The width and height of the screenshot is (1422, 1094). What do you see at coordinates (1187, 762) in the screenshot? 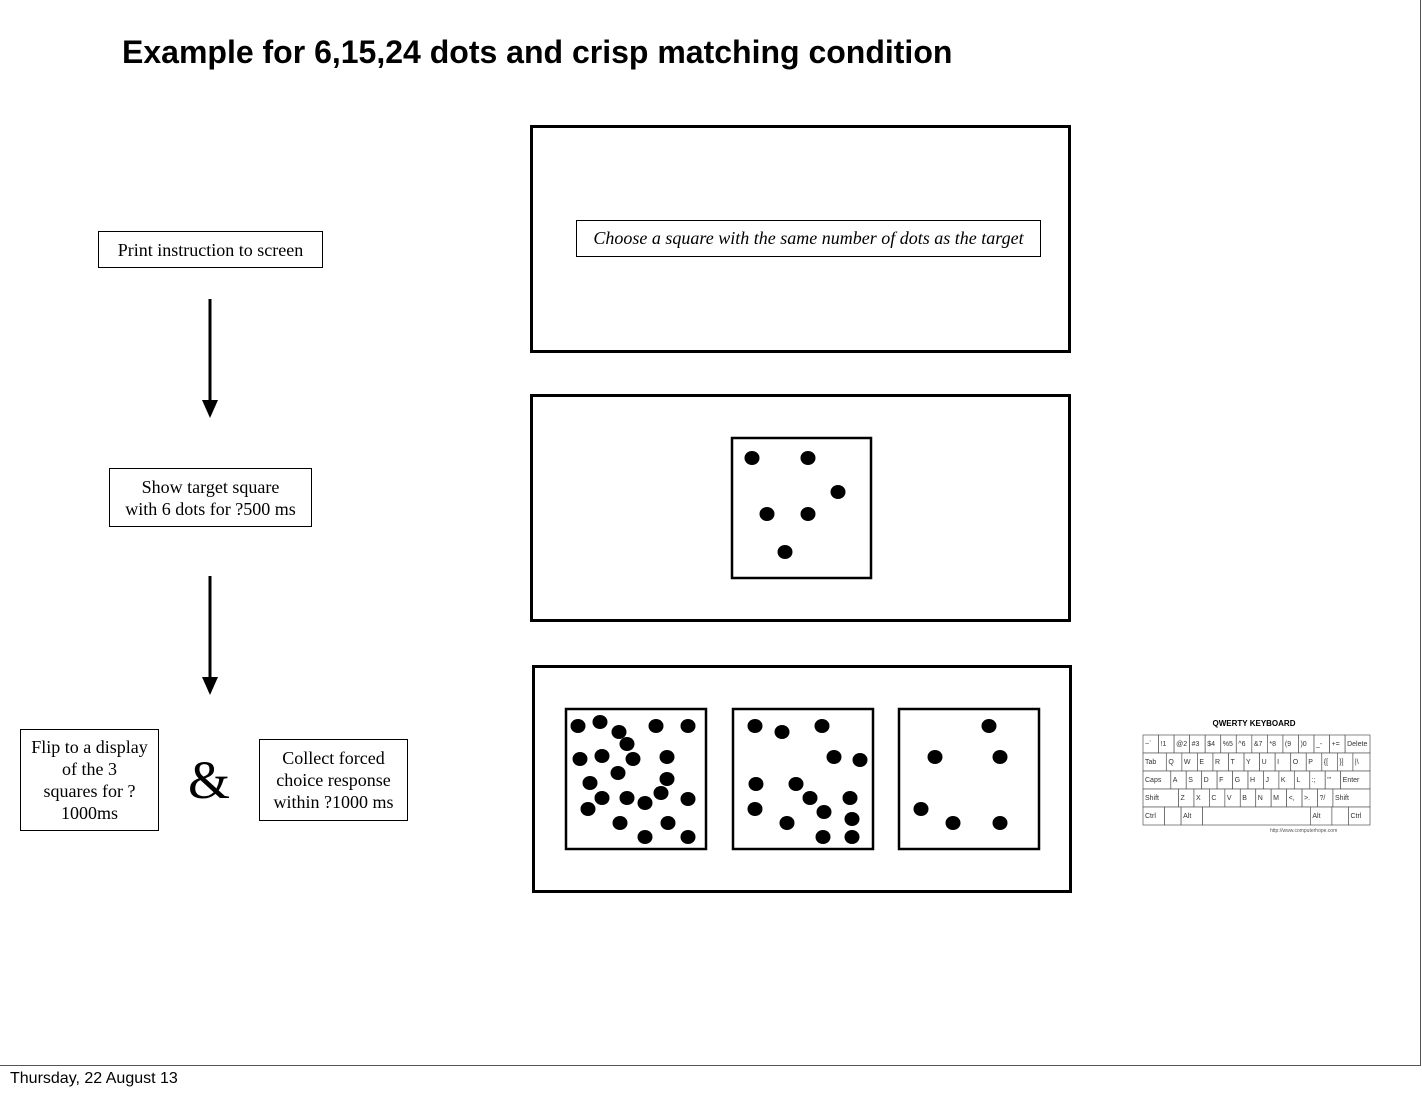
I see `keyboard-key-label: W` at bounding box center [1187, 762].